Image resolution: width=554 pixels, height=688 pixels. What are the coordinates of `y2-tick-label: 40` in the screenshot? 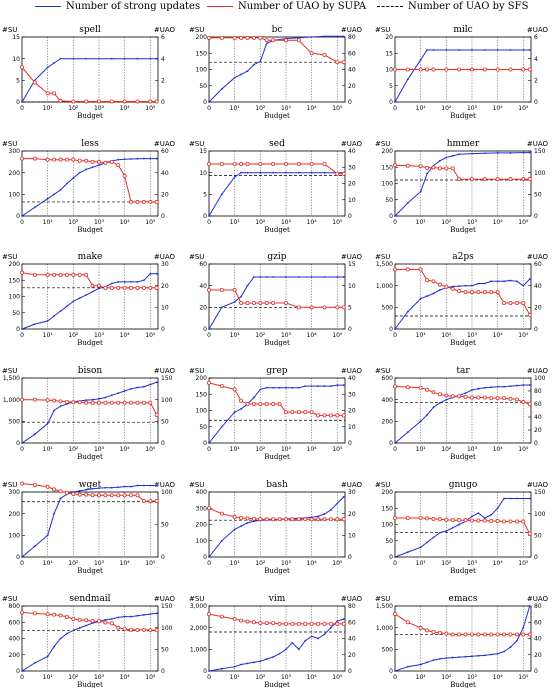 It's located at (352, 151).